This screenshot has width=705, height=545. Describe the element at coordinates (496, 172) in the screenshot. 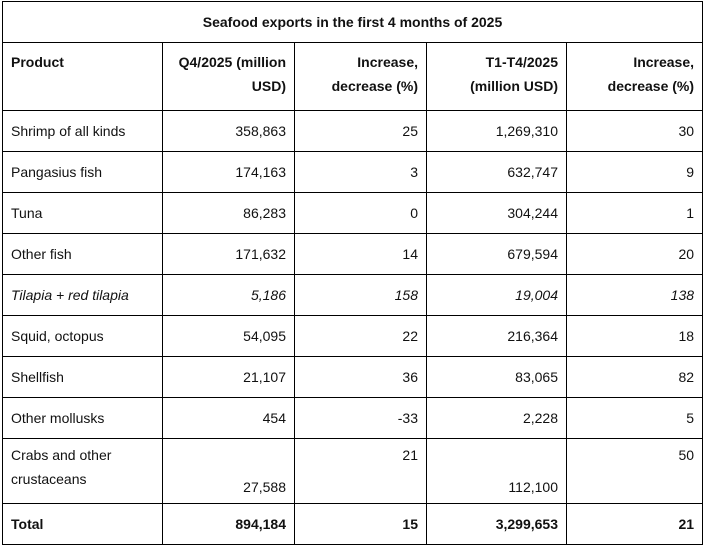

I see `cell-t1t4-value: 632,747` at that location.